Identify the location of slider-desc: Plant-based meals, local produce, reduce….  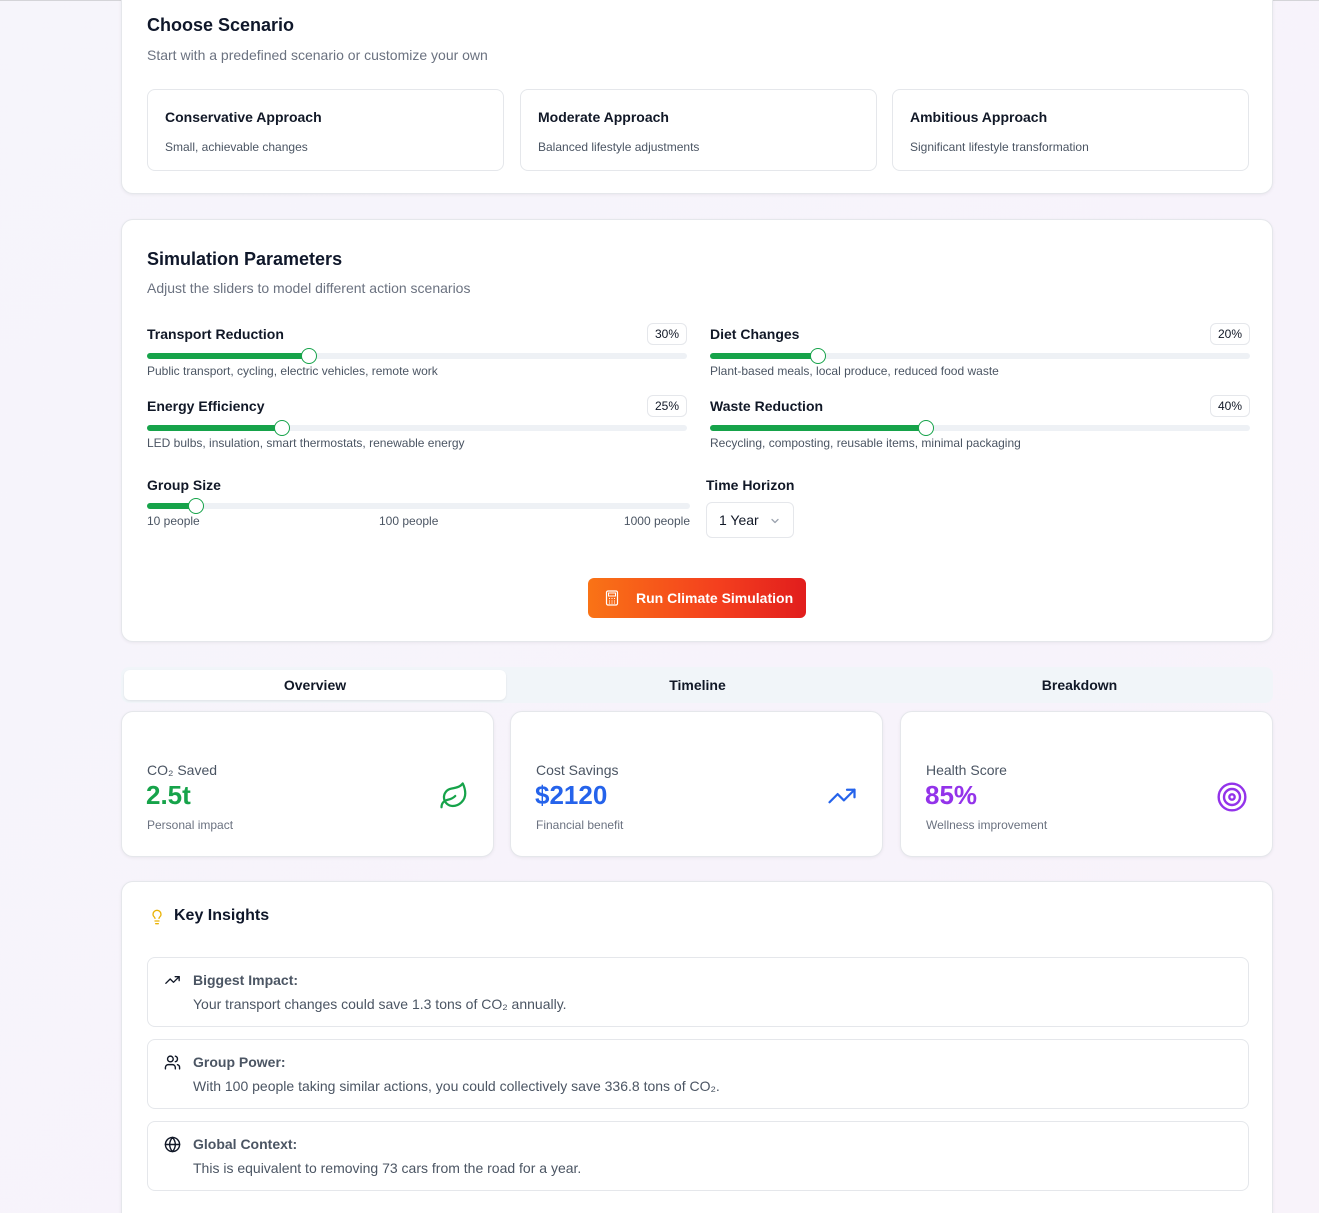
(854, 371).